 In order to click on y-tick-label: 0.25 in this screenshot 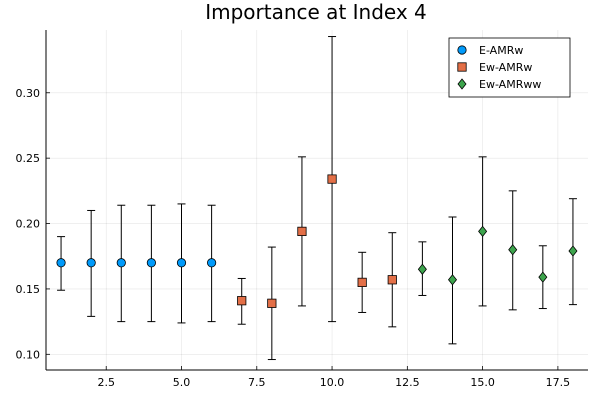, I will do `click(28, 158)`.